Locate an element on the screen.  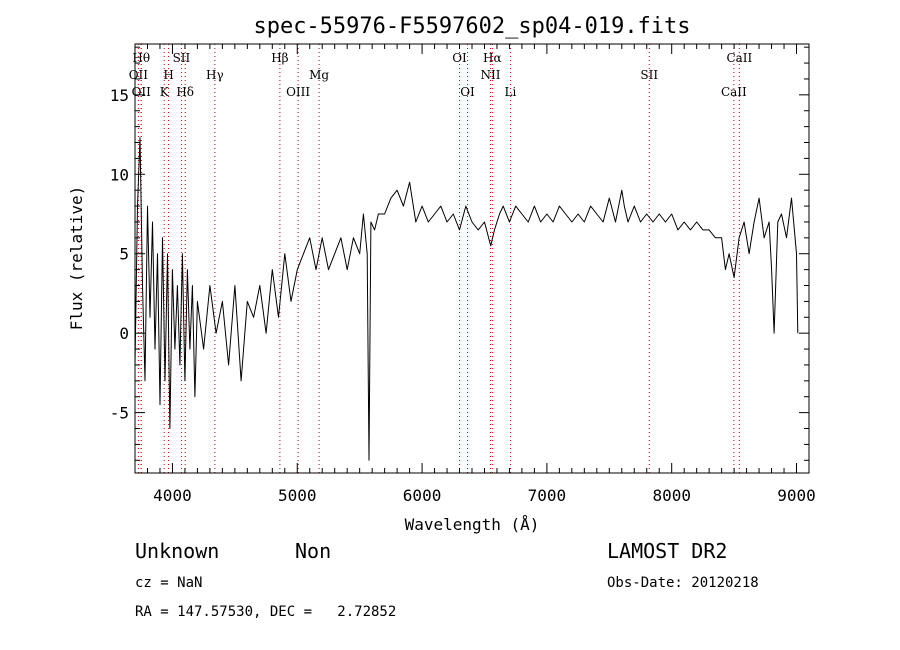
observation-date: Obs-Date: 20120218 is located at coordinates (683, 583).